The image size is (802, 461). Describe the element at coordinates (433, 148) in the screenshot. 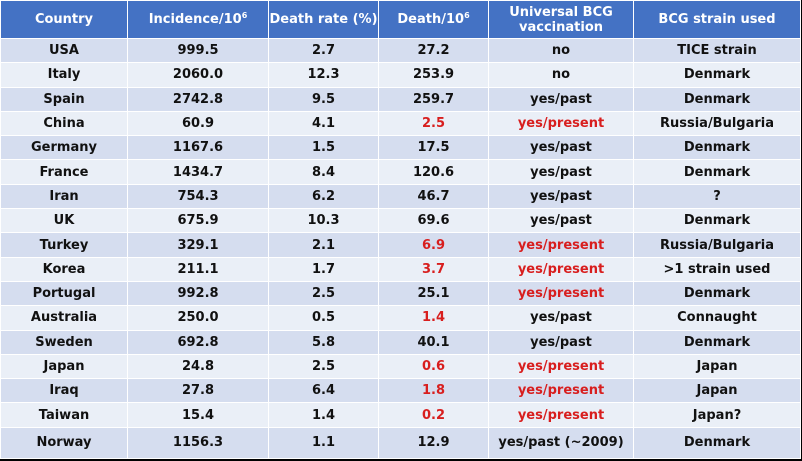

I see `cell-death: 17.5` at that location.